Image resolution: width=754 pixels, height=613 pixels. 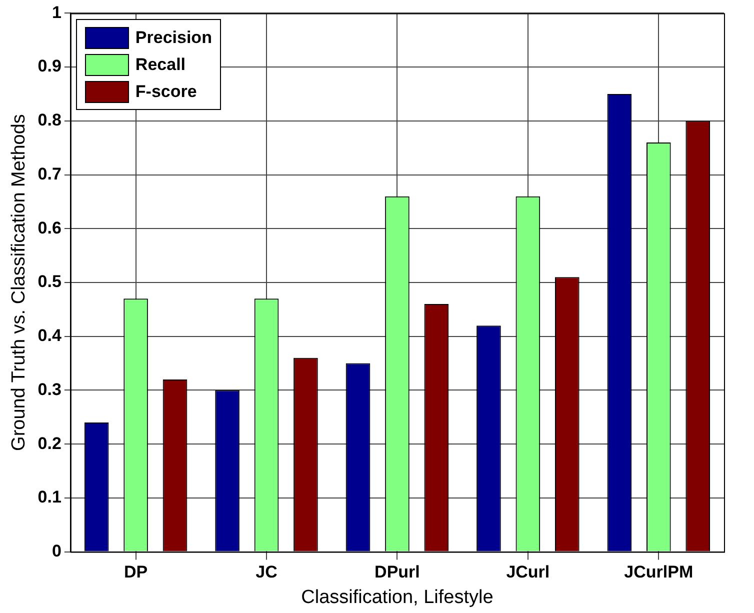 What do you see at coordinates (50, 120) in the screenshot?
I see `y-tick-label: 0.8` at bounding box center [50, 120].